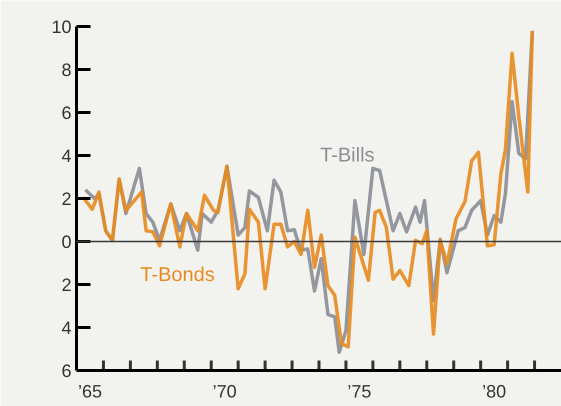  What do you see at coordinates (66, 70) in the screenshot?
I see `y-tick-label: 8` at bounding box center [66, 70].